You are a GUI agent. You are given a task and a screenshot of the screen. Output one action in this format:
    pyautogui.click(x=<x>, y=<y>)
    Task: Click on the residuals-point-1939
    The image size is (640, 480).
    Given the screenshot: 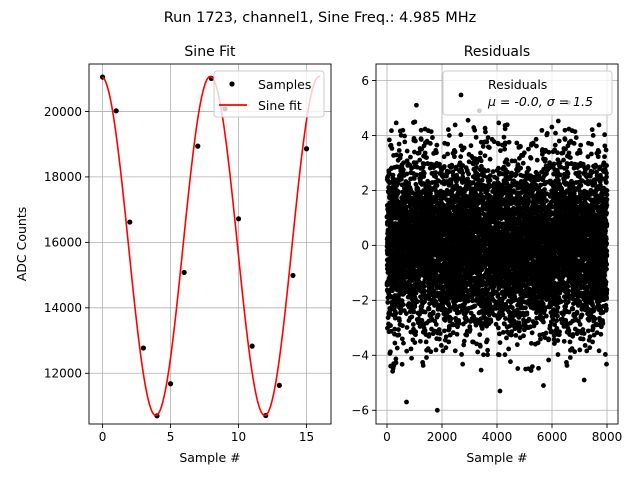 What is the action you would take?
    pyautogui.click(x=440, y=333)
    